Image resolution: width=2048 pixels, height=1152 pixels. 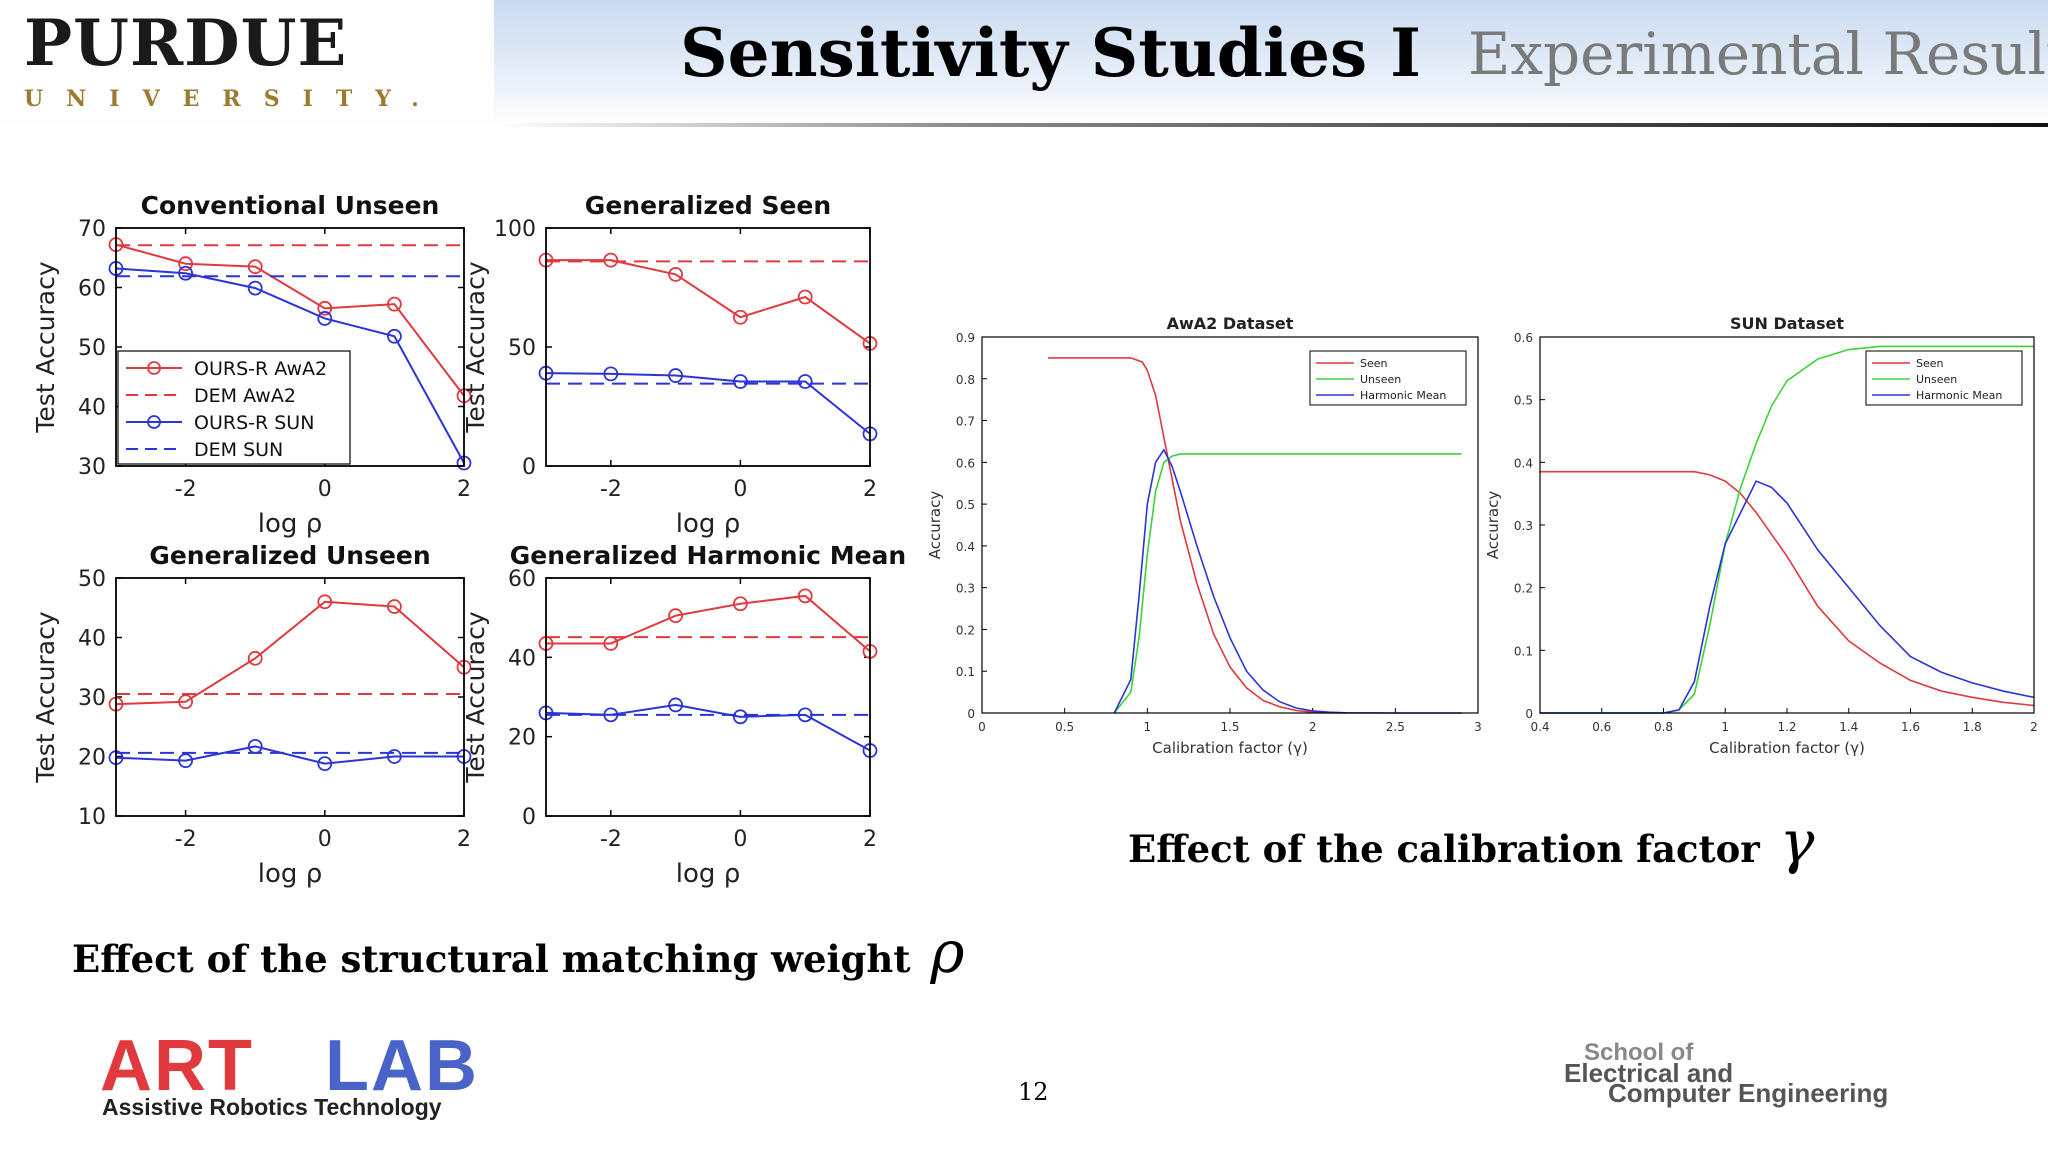 I want to click on gamma-symbol: γ, so click(x=1797, y=842).